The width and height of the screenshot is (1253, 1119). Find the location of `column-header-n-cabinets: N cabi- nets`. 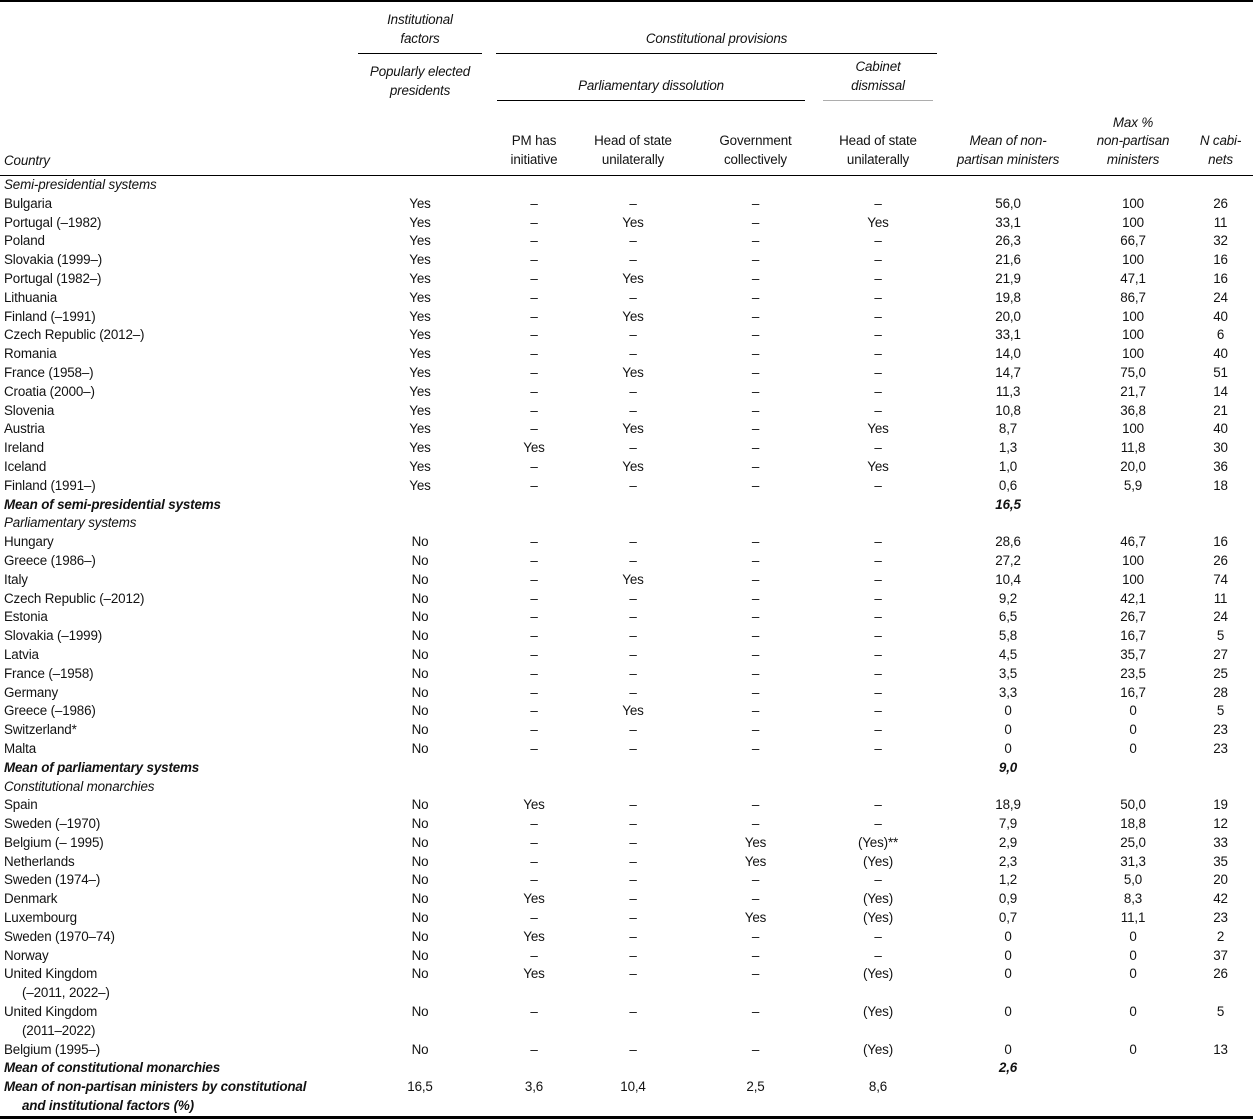

column-header-n-cabinets: N cabi- nets is located at coordinates (1220, 138).